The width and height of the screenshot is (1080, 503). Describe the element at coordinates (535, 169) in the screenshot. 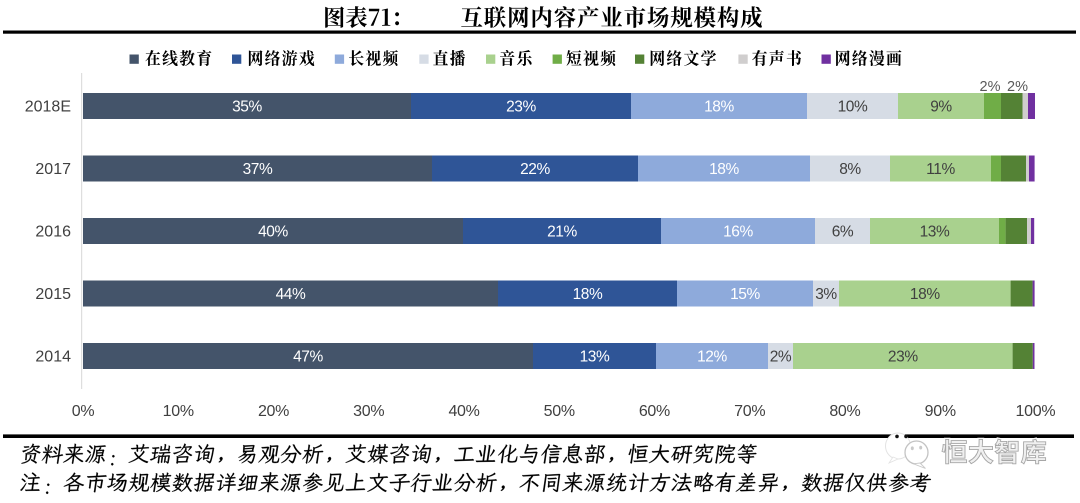

I see `svg-text: 22%` at that location.